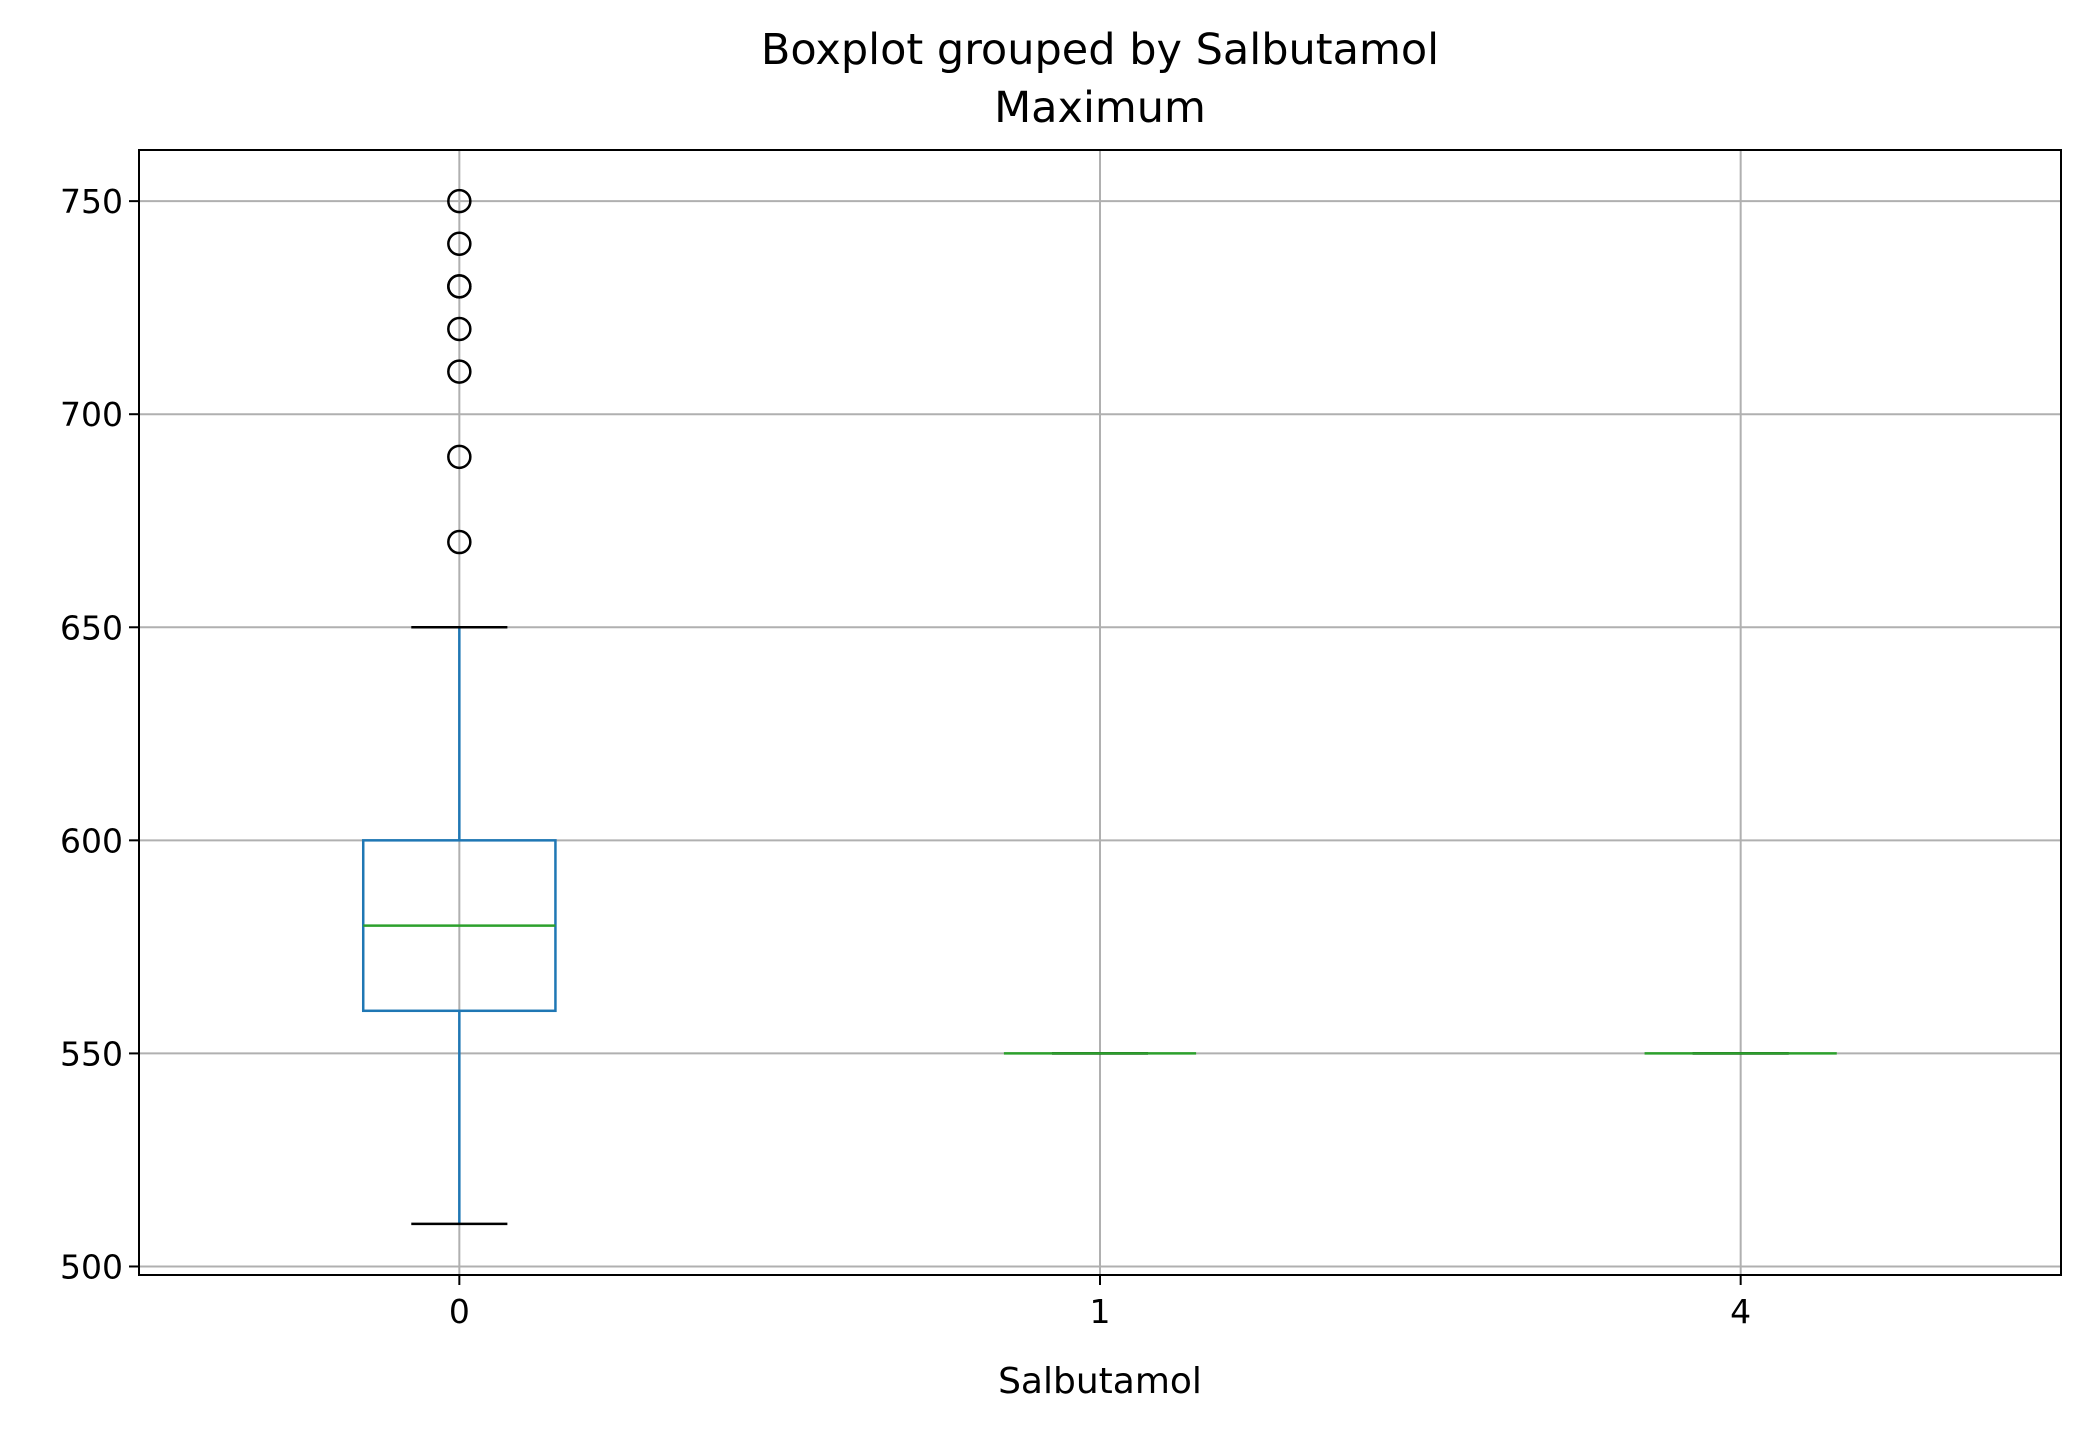 This screenshot has height=1434, width=2088. I want to click on x-tick-label: 1, so click(1100, 1311).